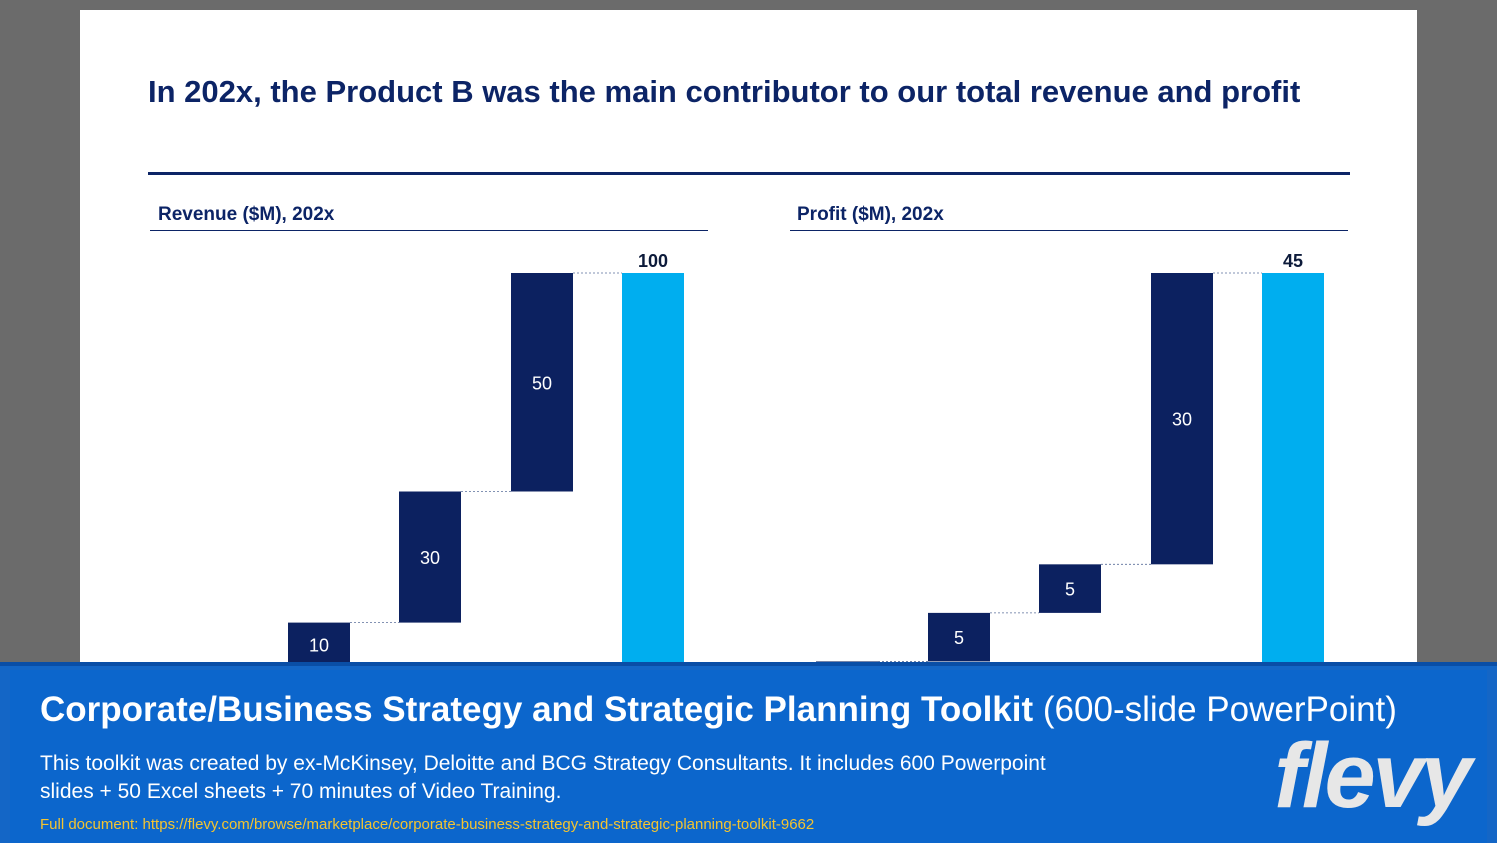  What do you see at coordinates (1293, 261) in the screenshot?
I see `profit-total-label: 45` at bounding box center [1293, 261].